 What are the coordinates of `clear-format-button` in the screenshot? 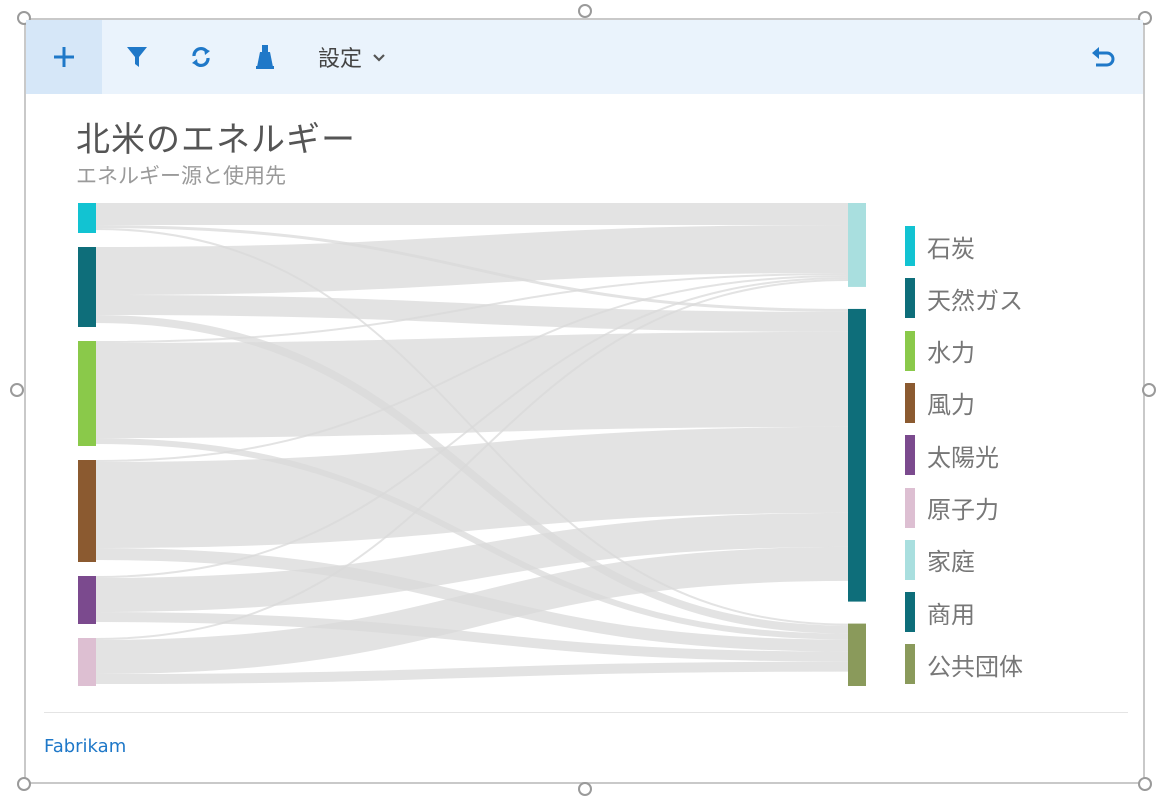 It's located at (265, 57).